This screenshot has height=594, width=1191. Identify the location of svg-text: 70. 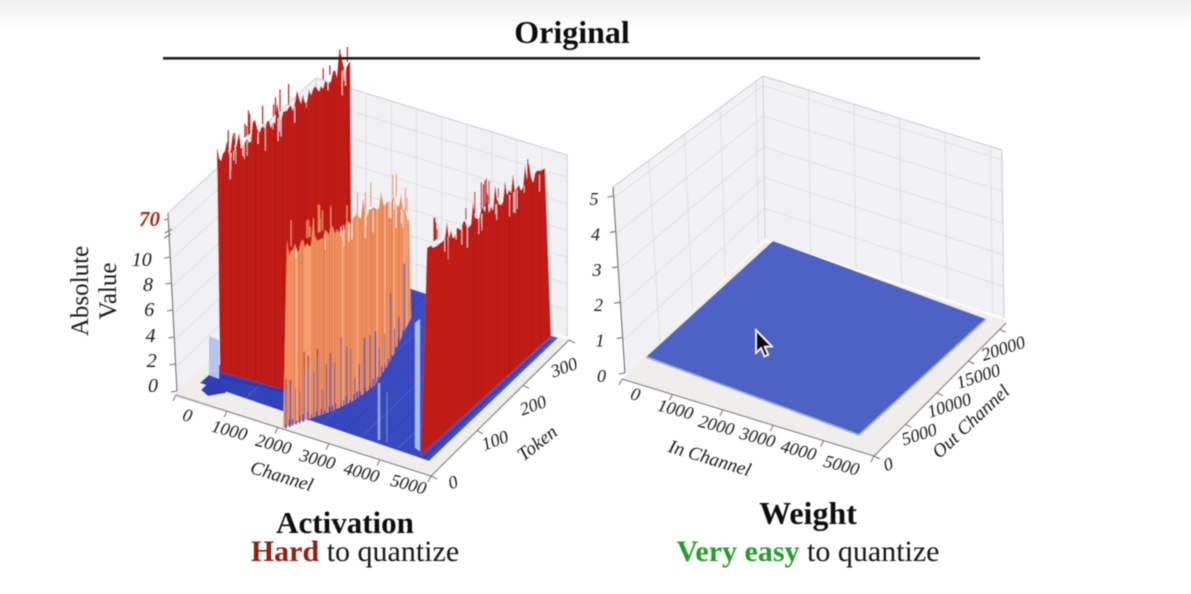
(150, 219).